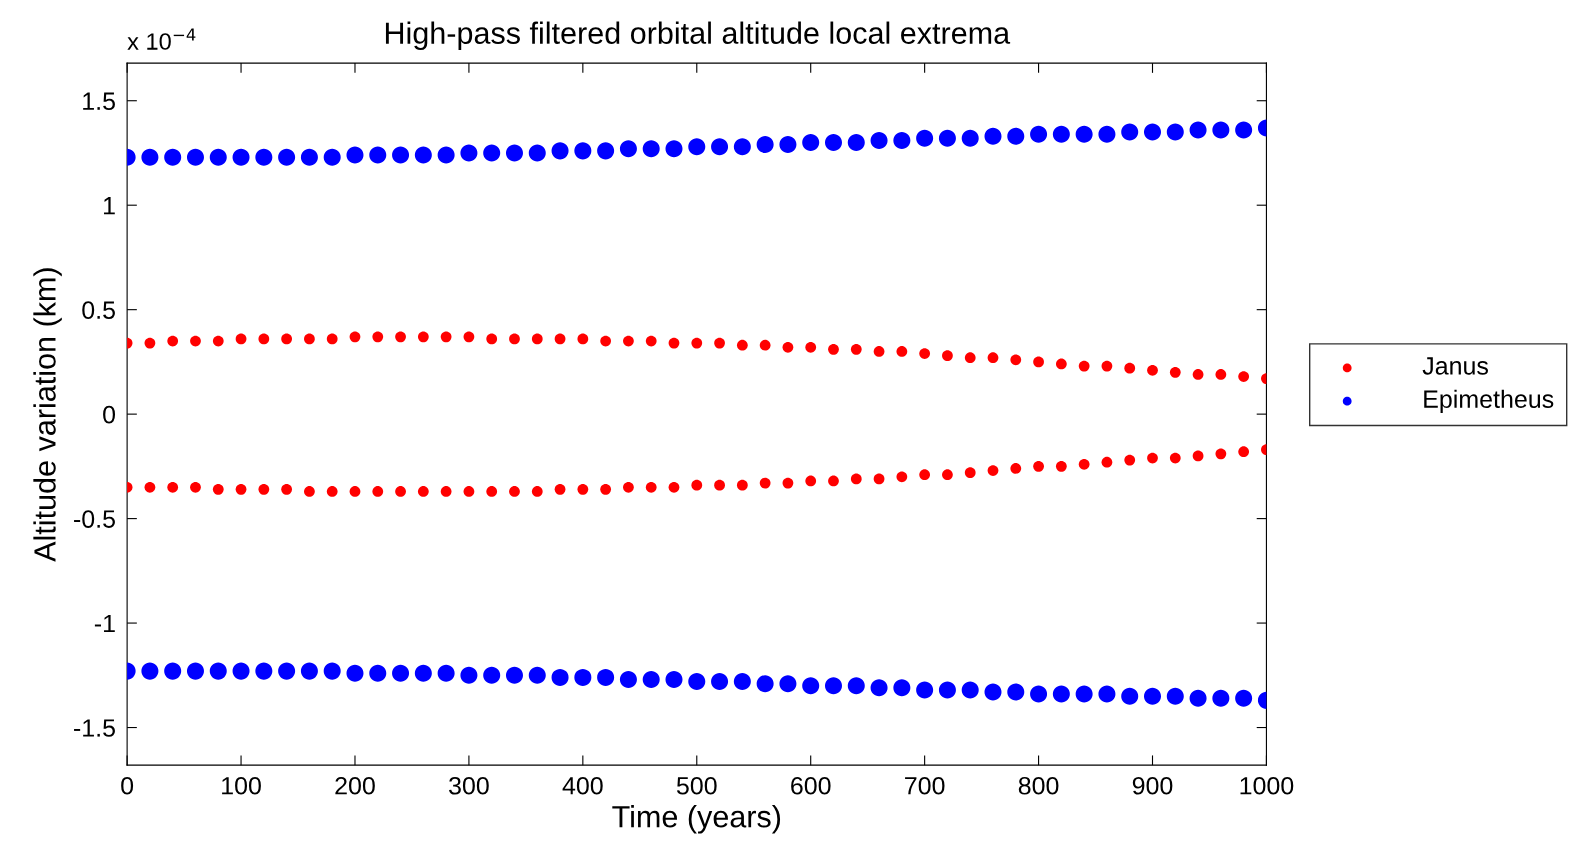 The width and height of the screenshot is (1589, 853). What do you see at coordinates (94, 519) in the screenshot?
I see `y-tick-label: -0.5` at bounding box center [94, 519].